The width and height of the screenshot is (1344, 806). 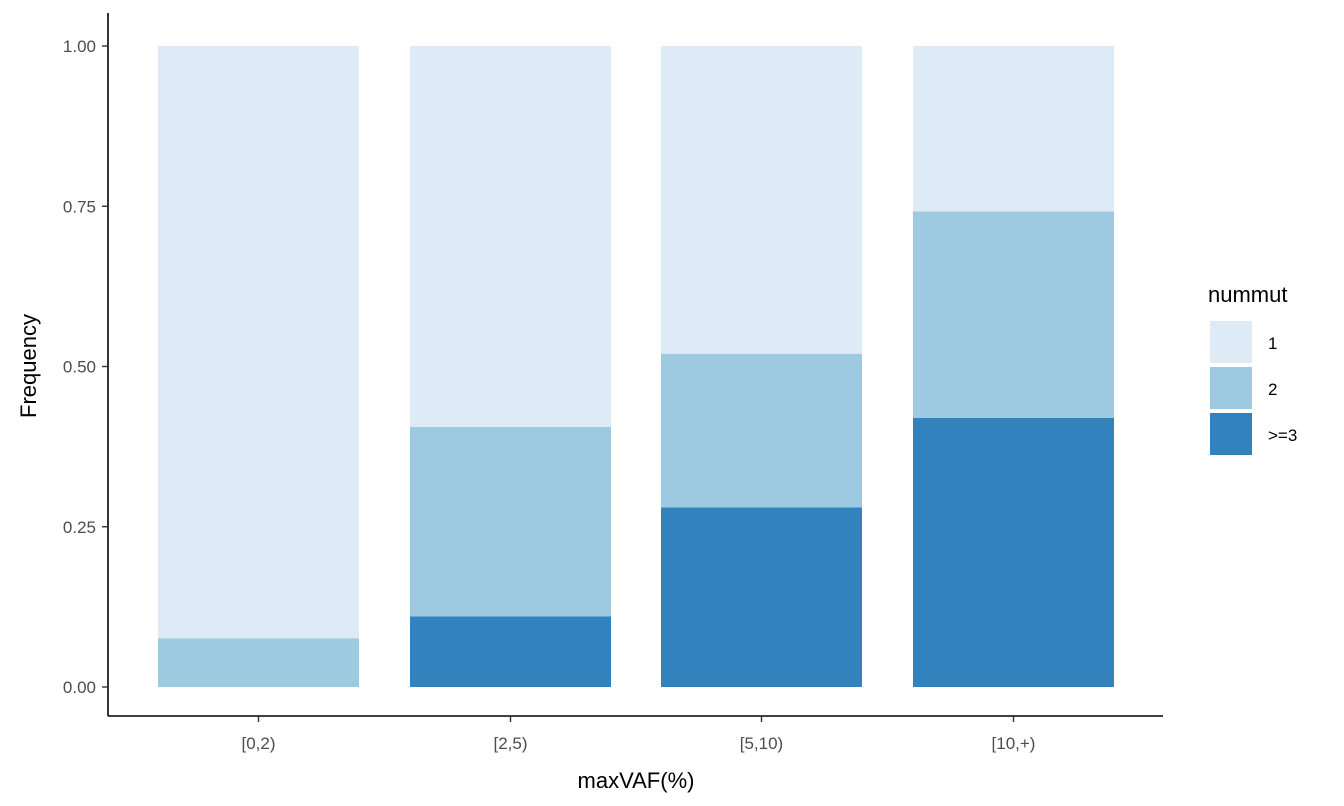 I want to click on y-tick-label: 0.50, so click(x=79, y=367).